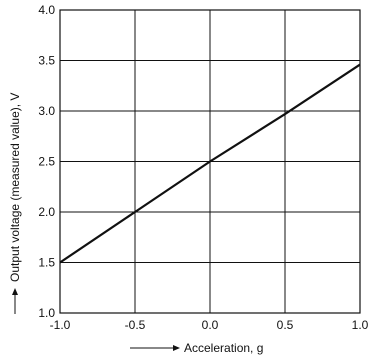 The image size is (372, 358). Describe the element at coordinates (46, 111) in the screenshot. I see `y-tick-label: 3.0` at that location.